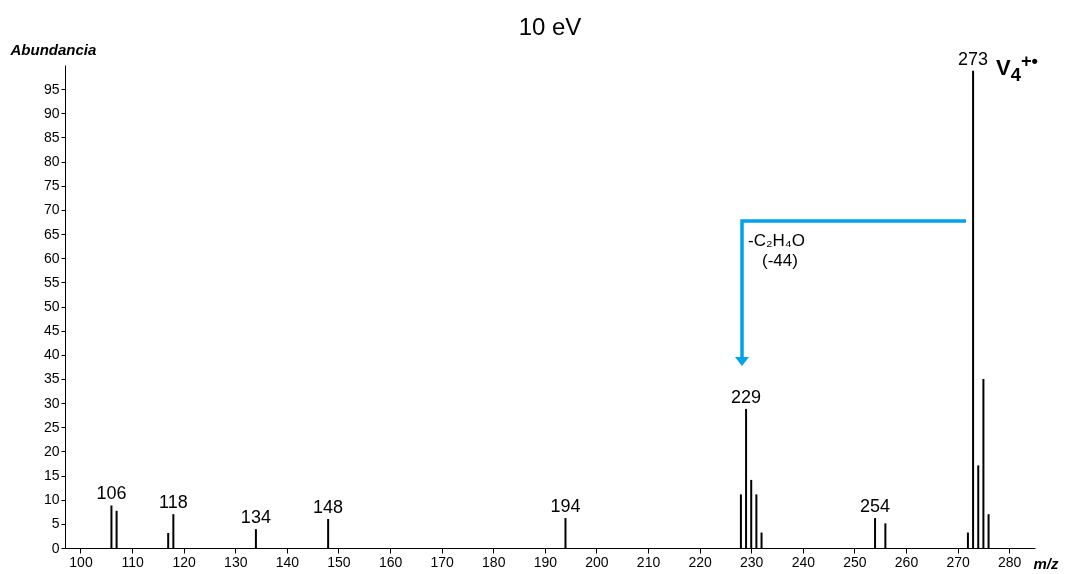  Describe the element at coordinates (545, 561) in the screenshot. I see `x-tick-label: 190` at that location.